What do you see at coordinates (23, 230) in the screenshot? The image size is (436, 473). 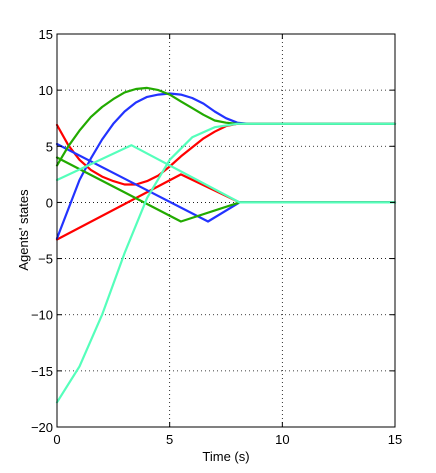 I see `y-axis-label: Agents' states` at bounding box center [23, 230].